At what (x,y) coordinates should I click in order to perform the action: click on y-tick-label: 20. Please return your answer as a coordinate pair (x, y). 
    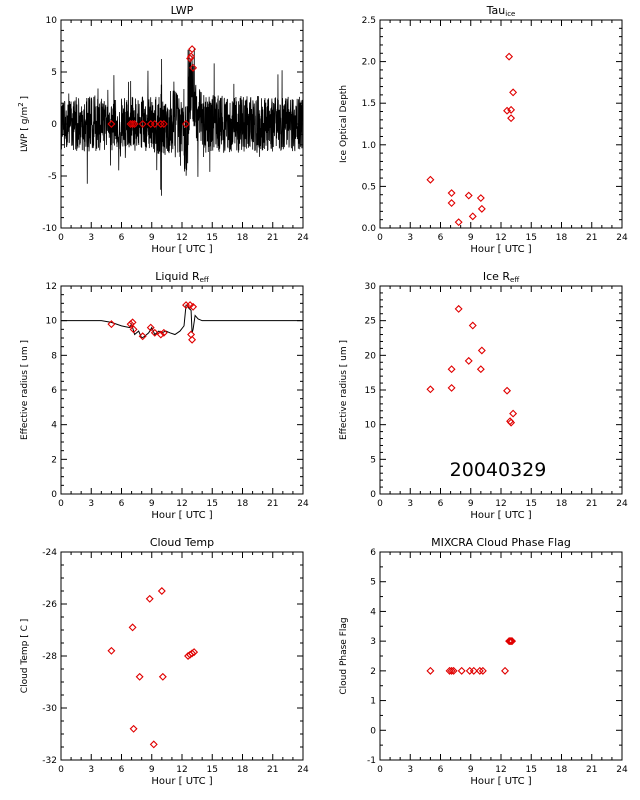
    Looking at the image, I should click on (371, 356).